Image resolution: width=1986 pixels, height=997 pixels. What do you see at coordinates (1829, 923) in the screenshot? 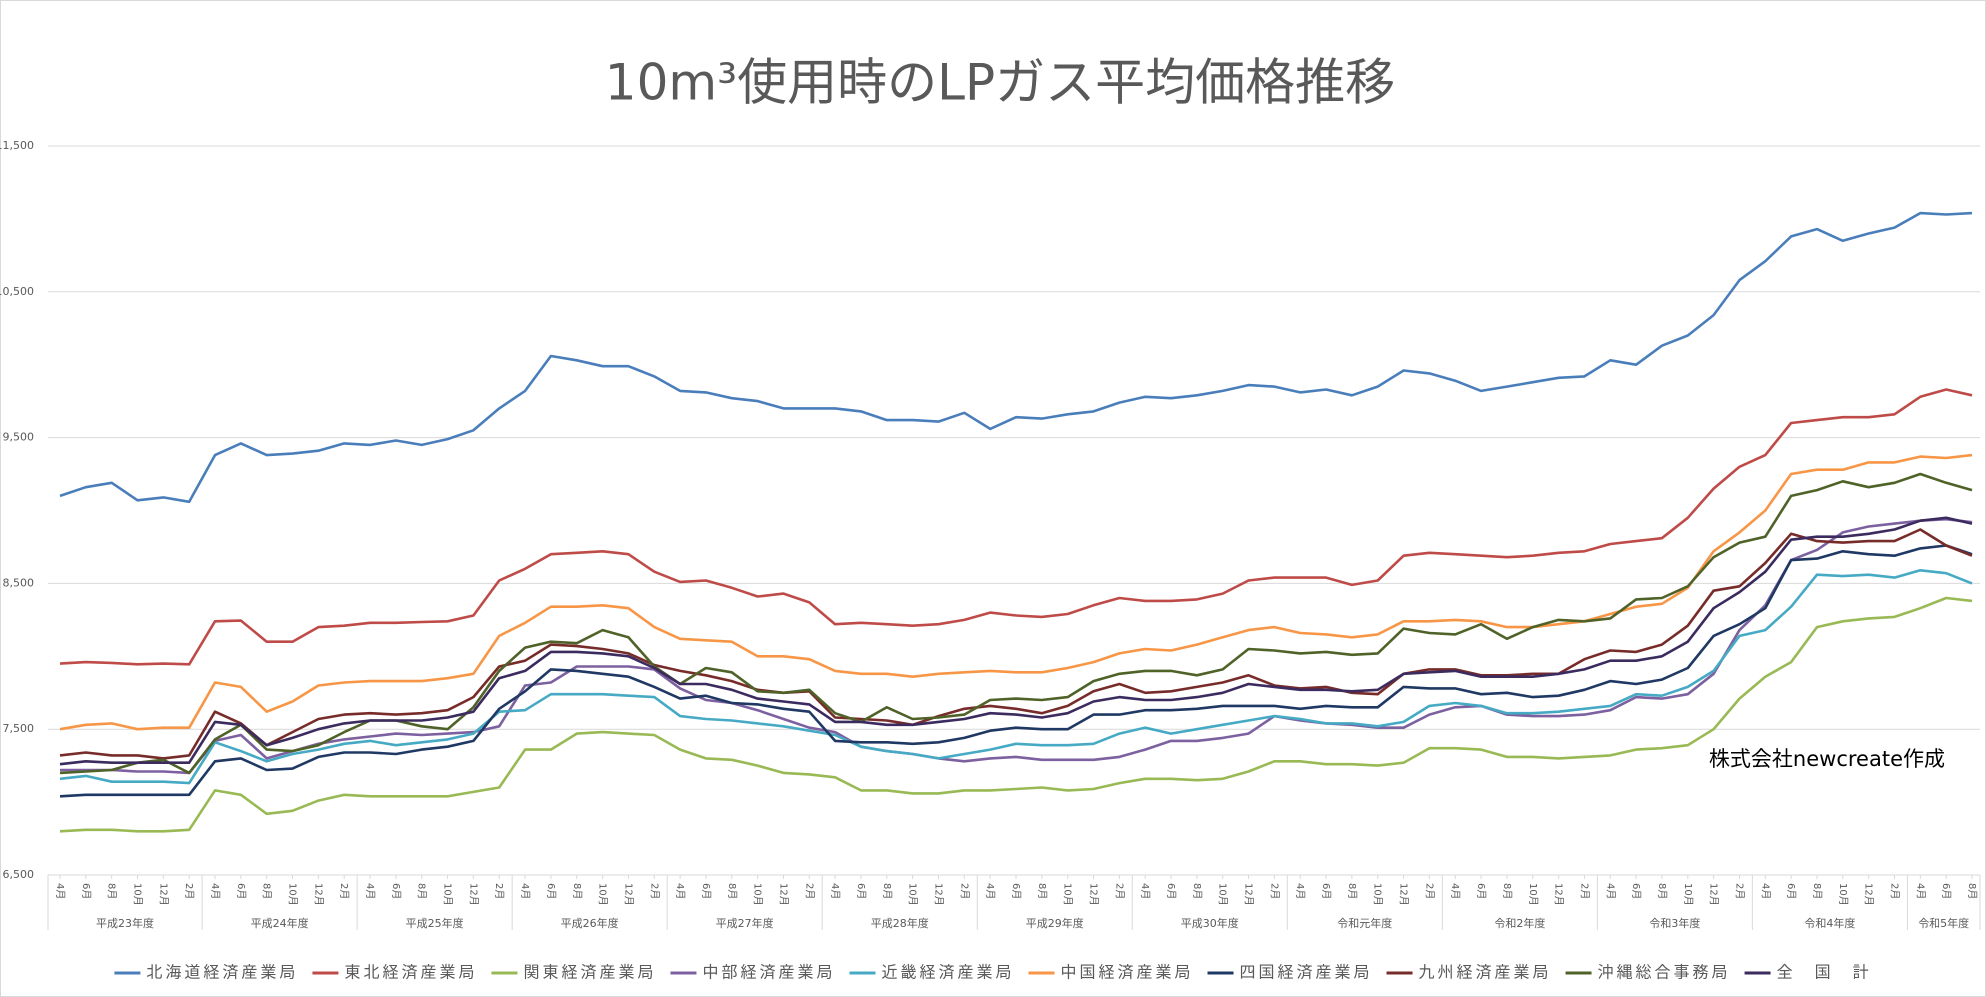
I see `x-group-label: 令和4年度` at bounding box center [1829, 923].